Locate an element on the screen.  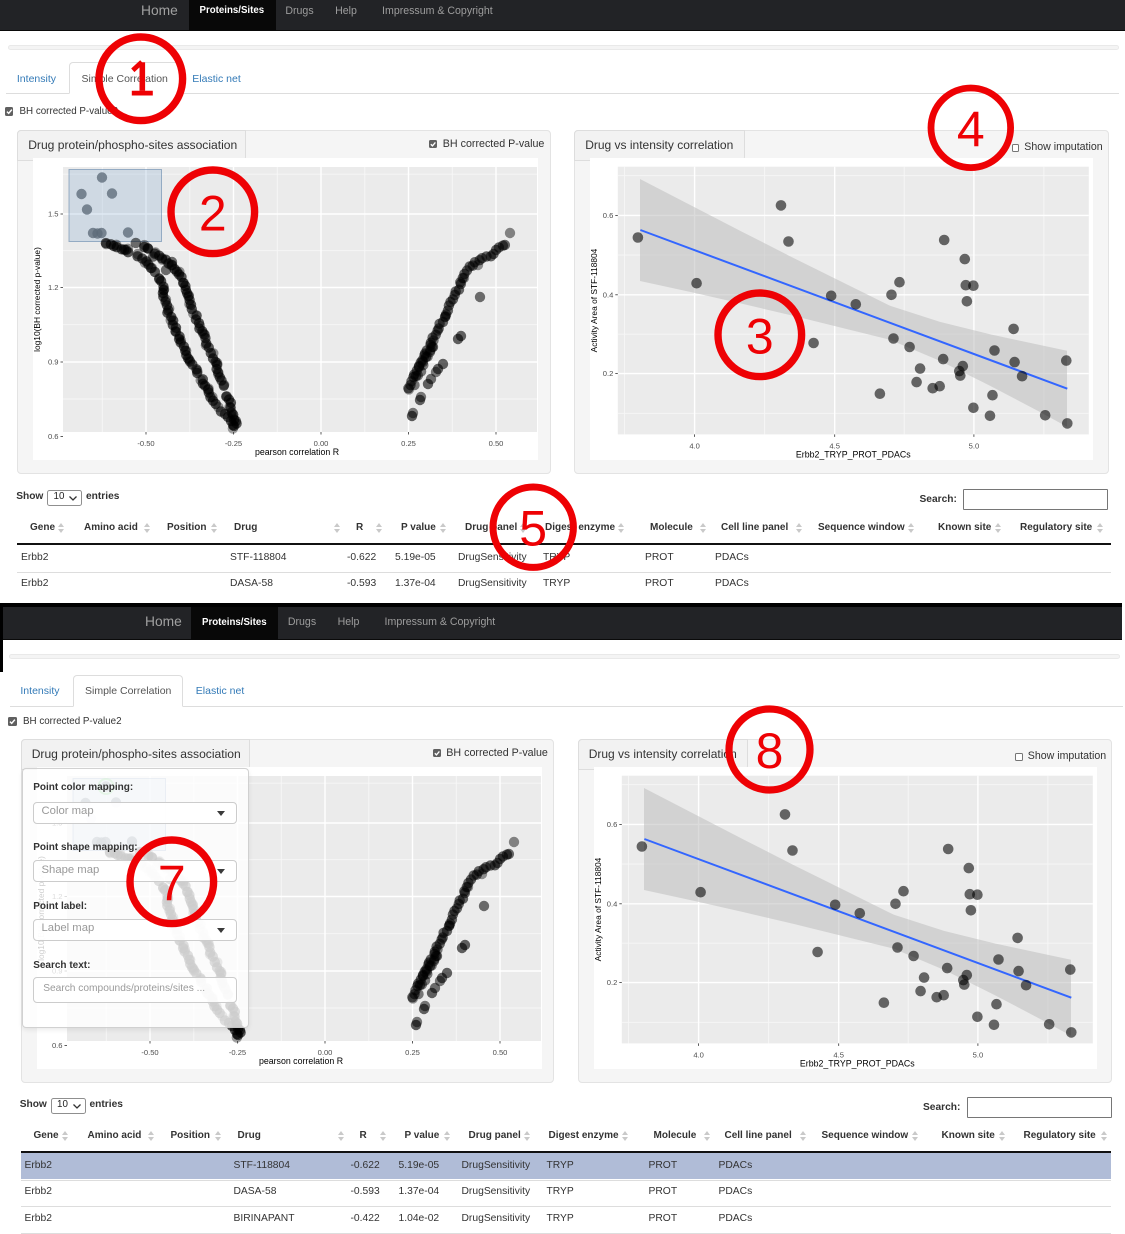
svg-text: 0.9 is located at coordinates (53, 362).